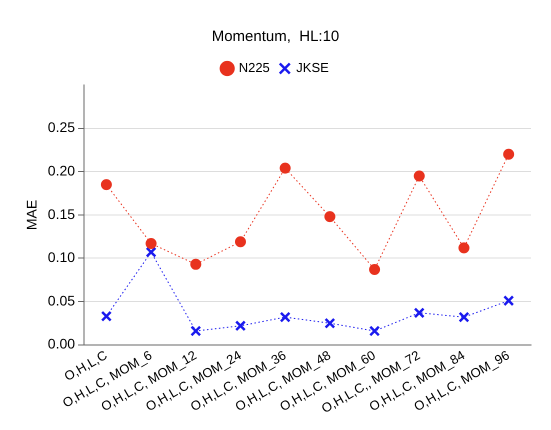 This screenshot has width=551, height=430. What do you see at coordinates (62, 214) in the screenshot?
I see `y-tick-label: 0.15` at bounding box center [62, 214].